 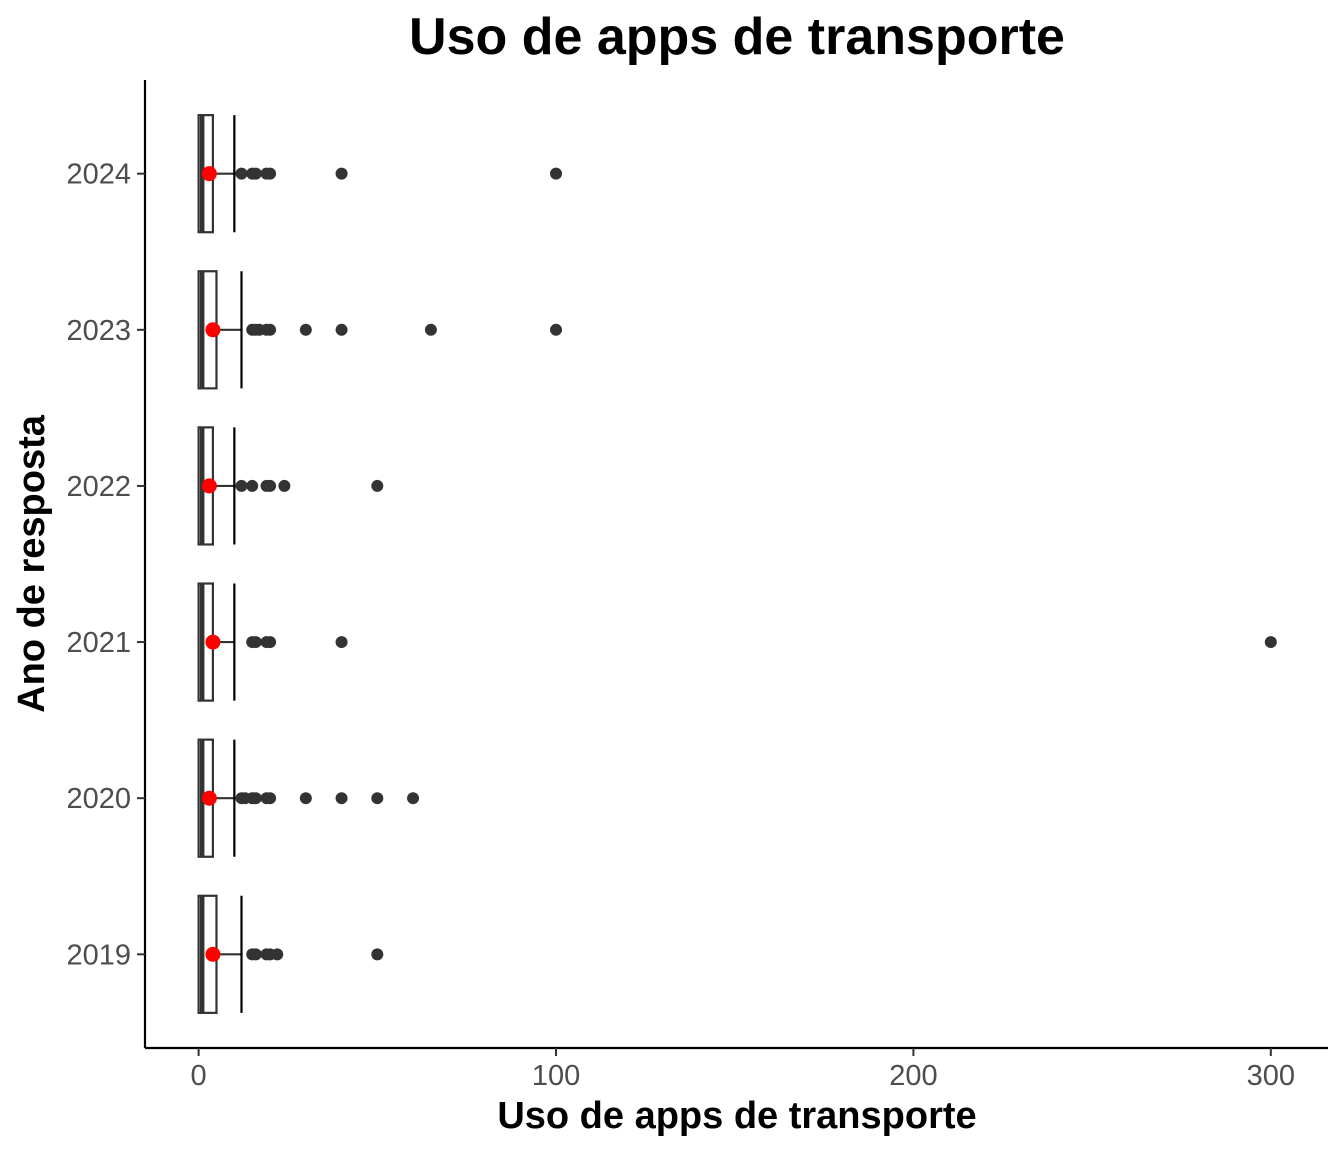 What do you see at coordinates (290, 954) in the screenshot?
I see `box-2019` at bounding box center [290, 954].